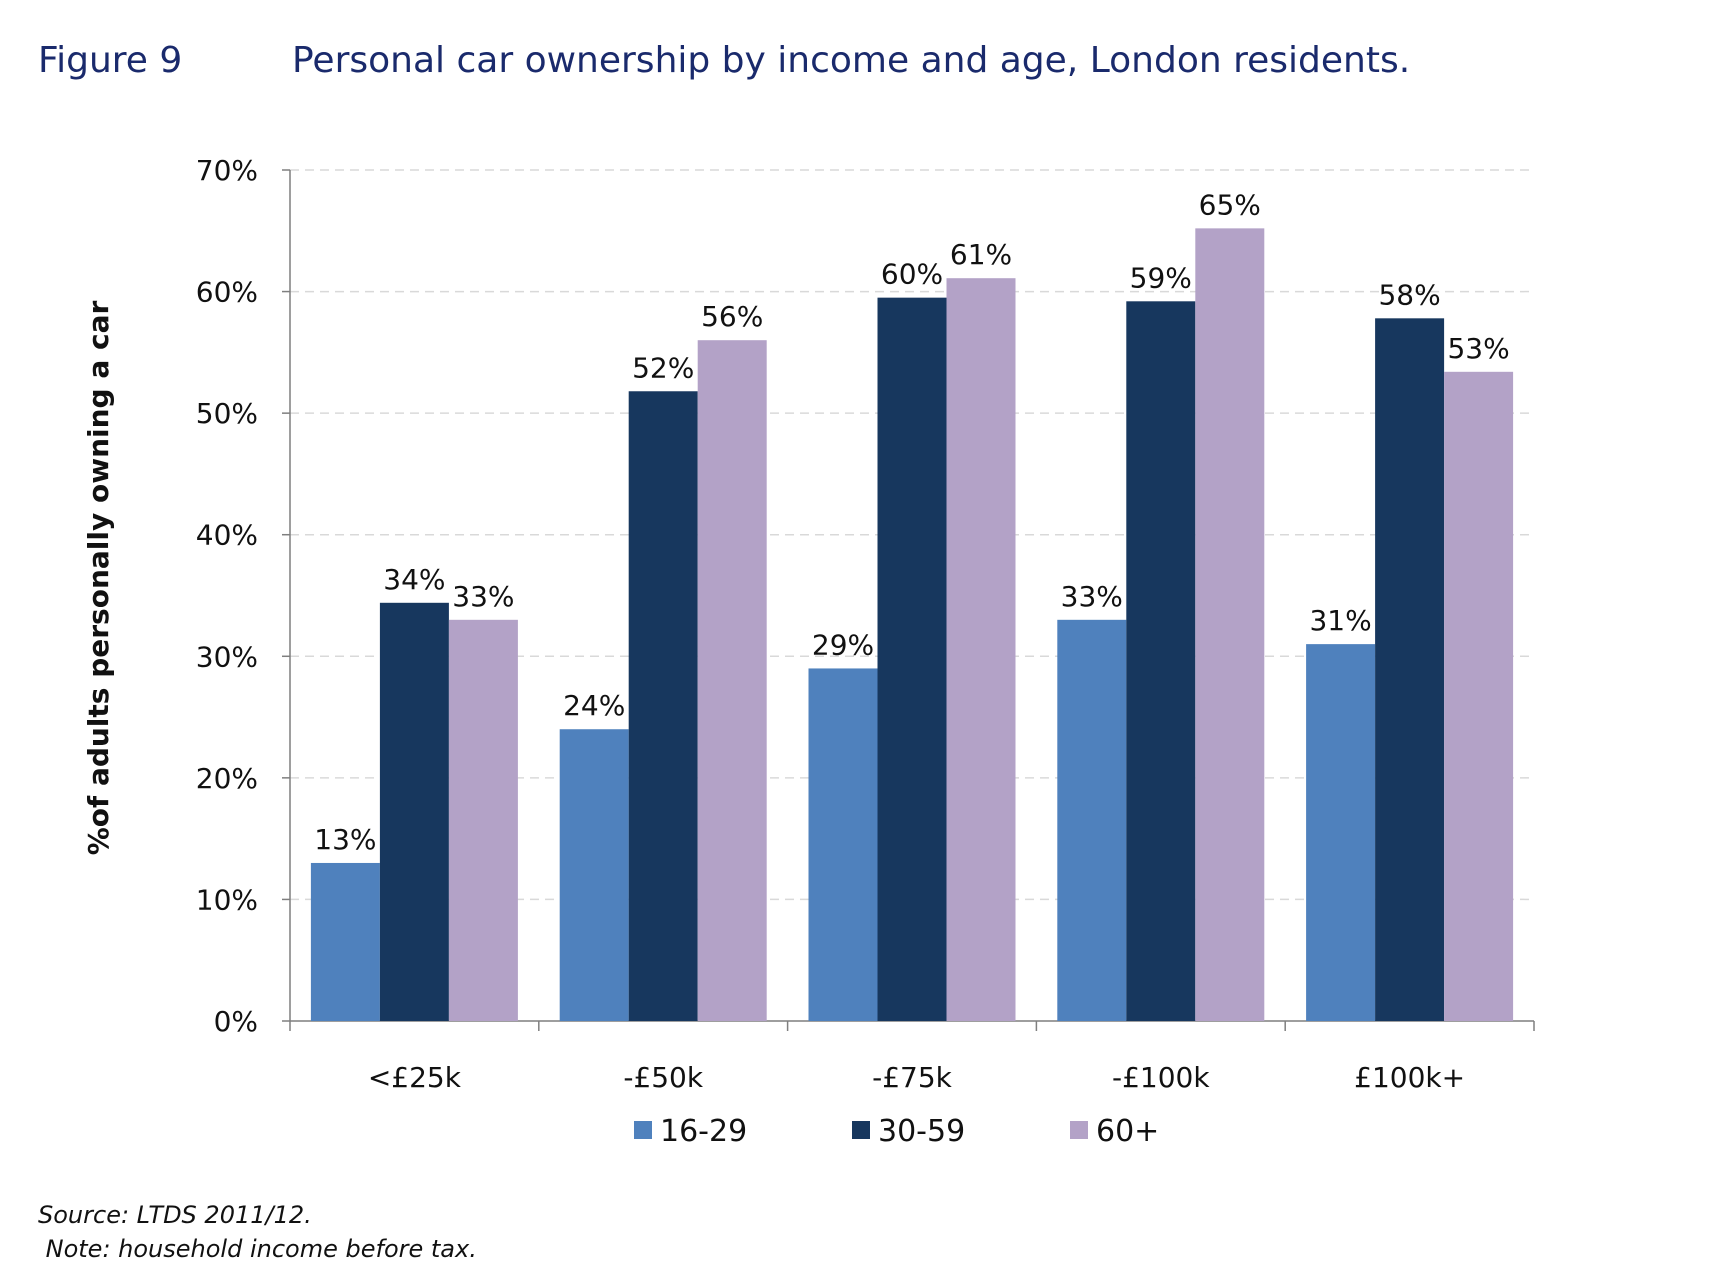  What do you see at coordinates (227, 170) in the screenshot?
I see `y-tick-label: 70%` at bounding box center [227, 170].